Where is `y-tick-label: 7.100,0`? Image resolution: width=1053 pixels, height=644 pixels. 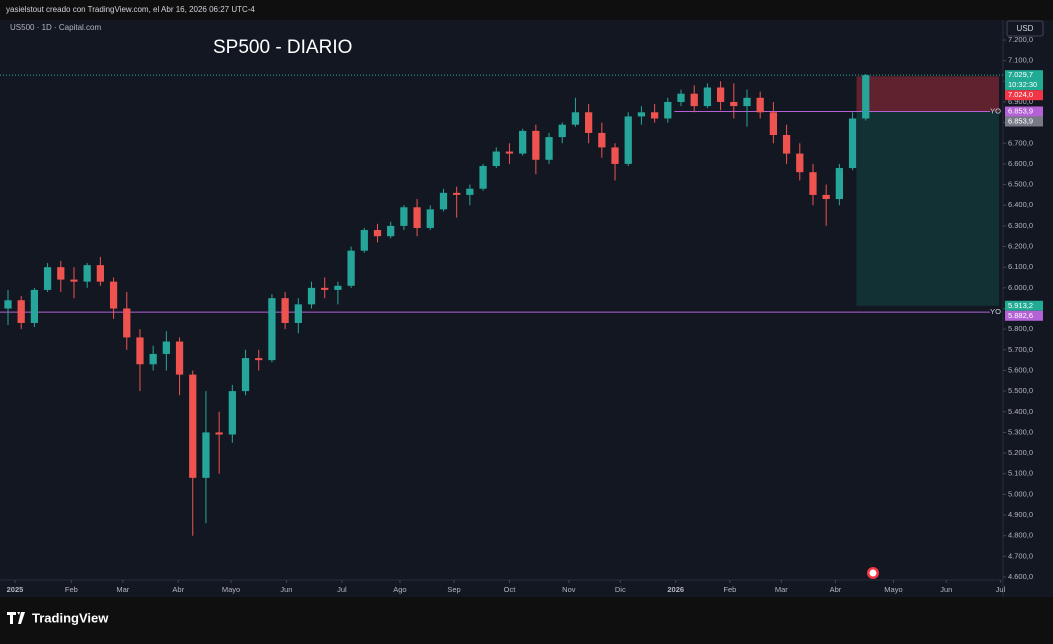
y-tick-label: 7.100,0 is located at coordinates (1020, 60).